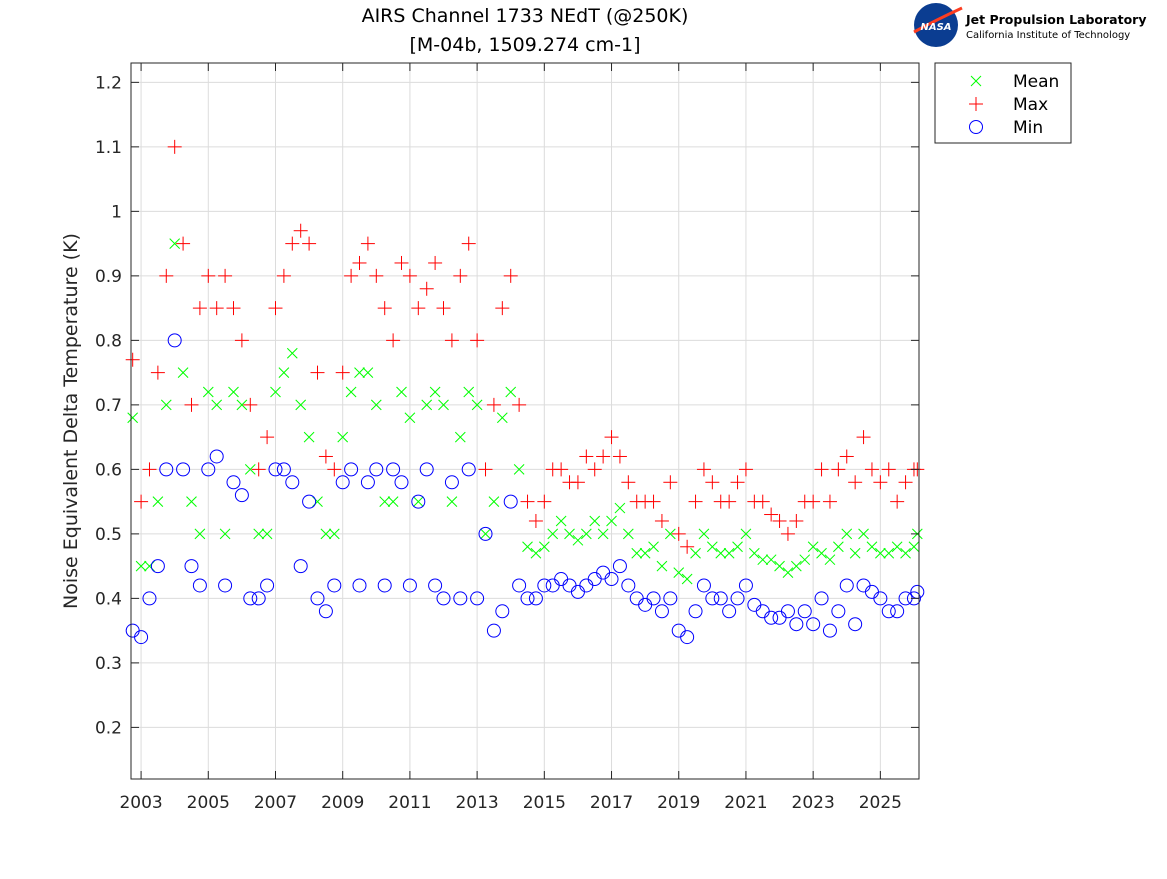  What do you see at coordinates (1006, 128) in the screenshot?
I see `legend-item-min: Min` at bounding box center [1006, 128].